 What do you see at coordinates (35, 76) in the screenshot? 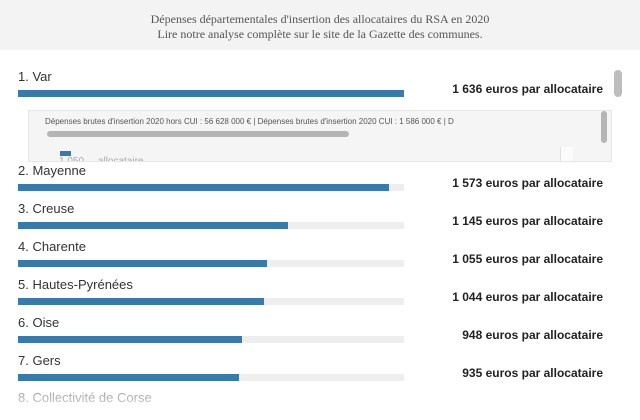
I see `bar-label: 1. Var` at bounding box center [35, 76].